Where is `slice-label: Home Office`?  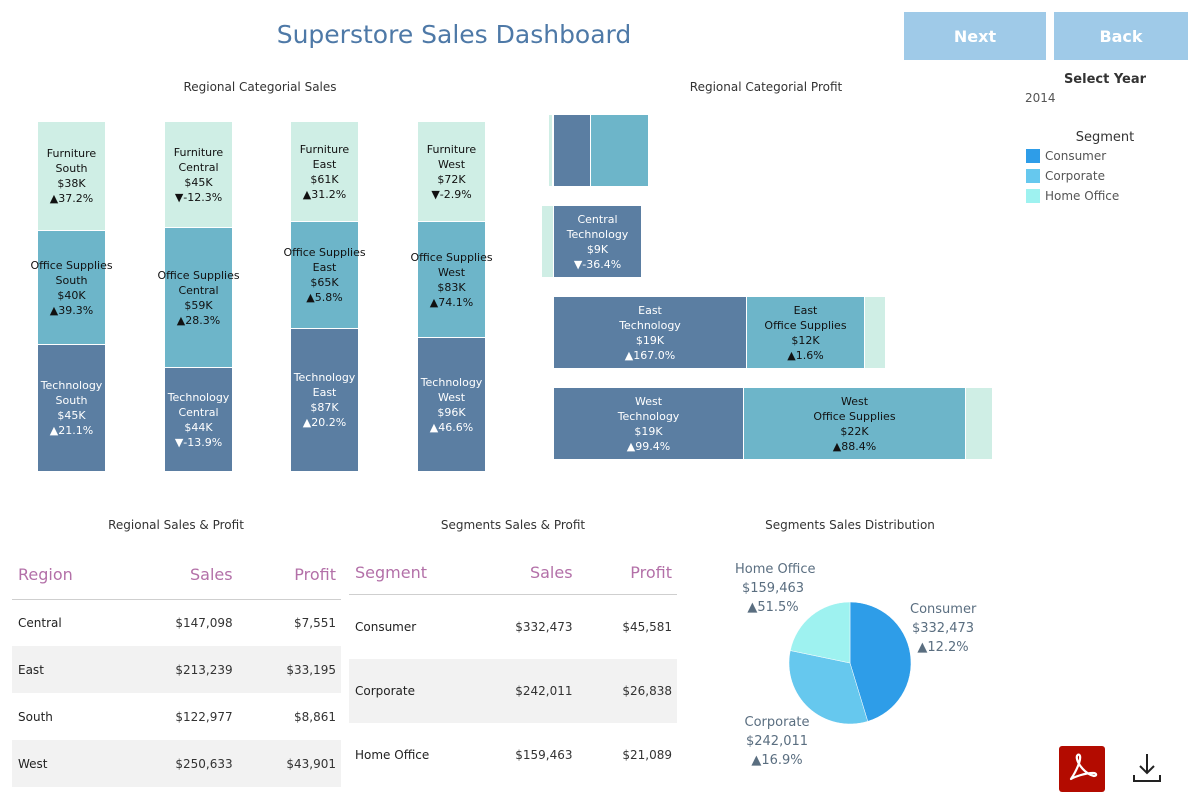
slice-label: Home Office is located at coordinates (775, 569).